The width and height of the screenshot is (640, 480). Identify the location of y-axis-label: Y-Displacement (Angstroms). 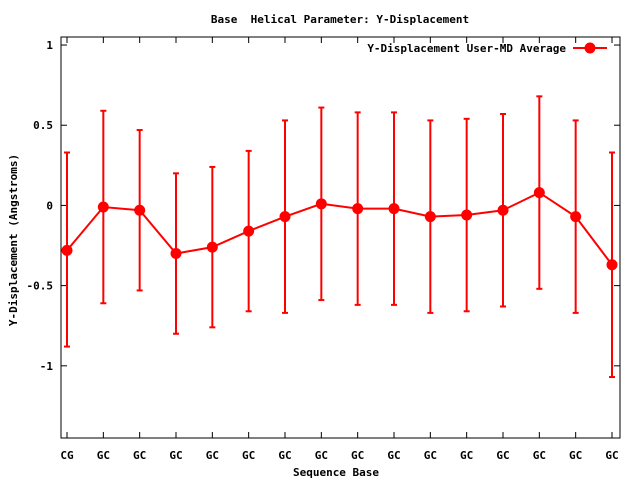
(13, 240).